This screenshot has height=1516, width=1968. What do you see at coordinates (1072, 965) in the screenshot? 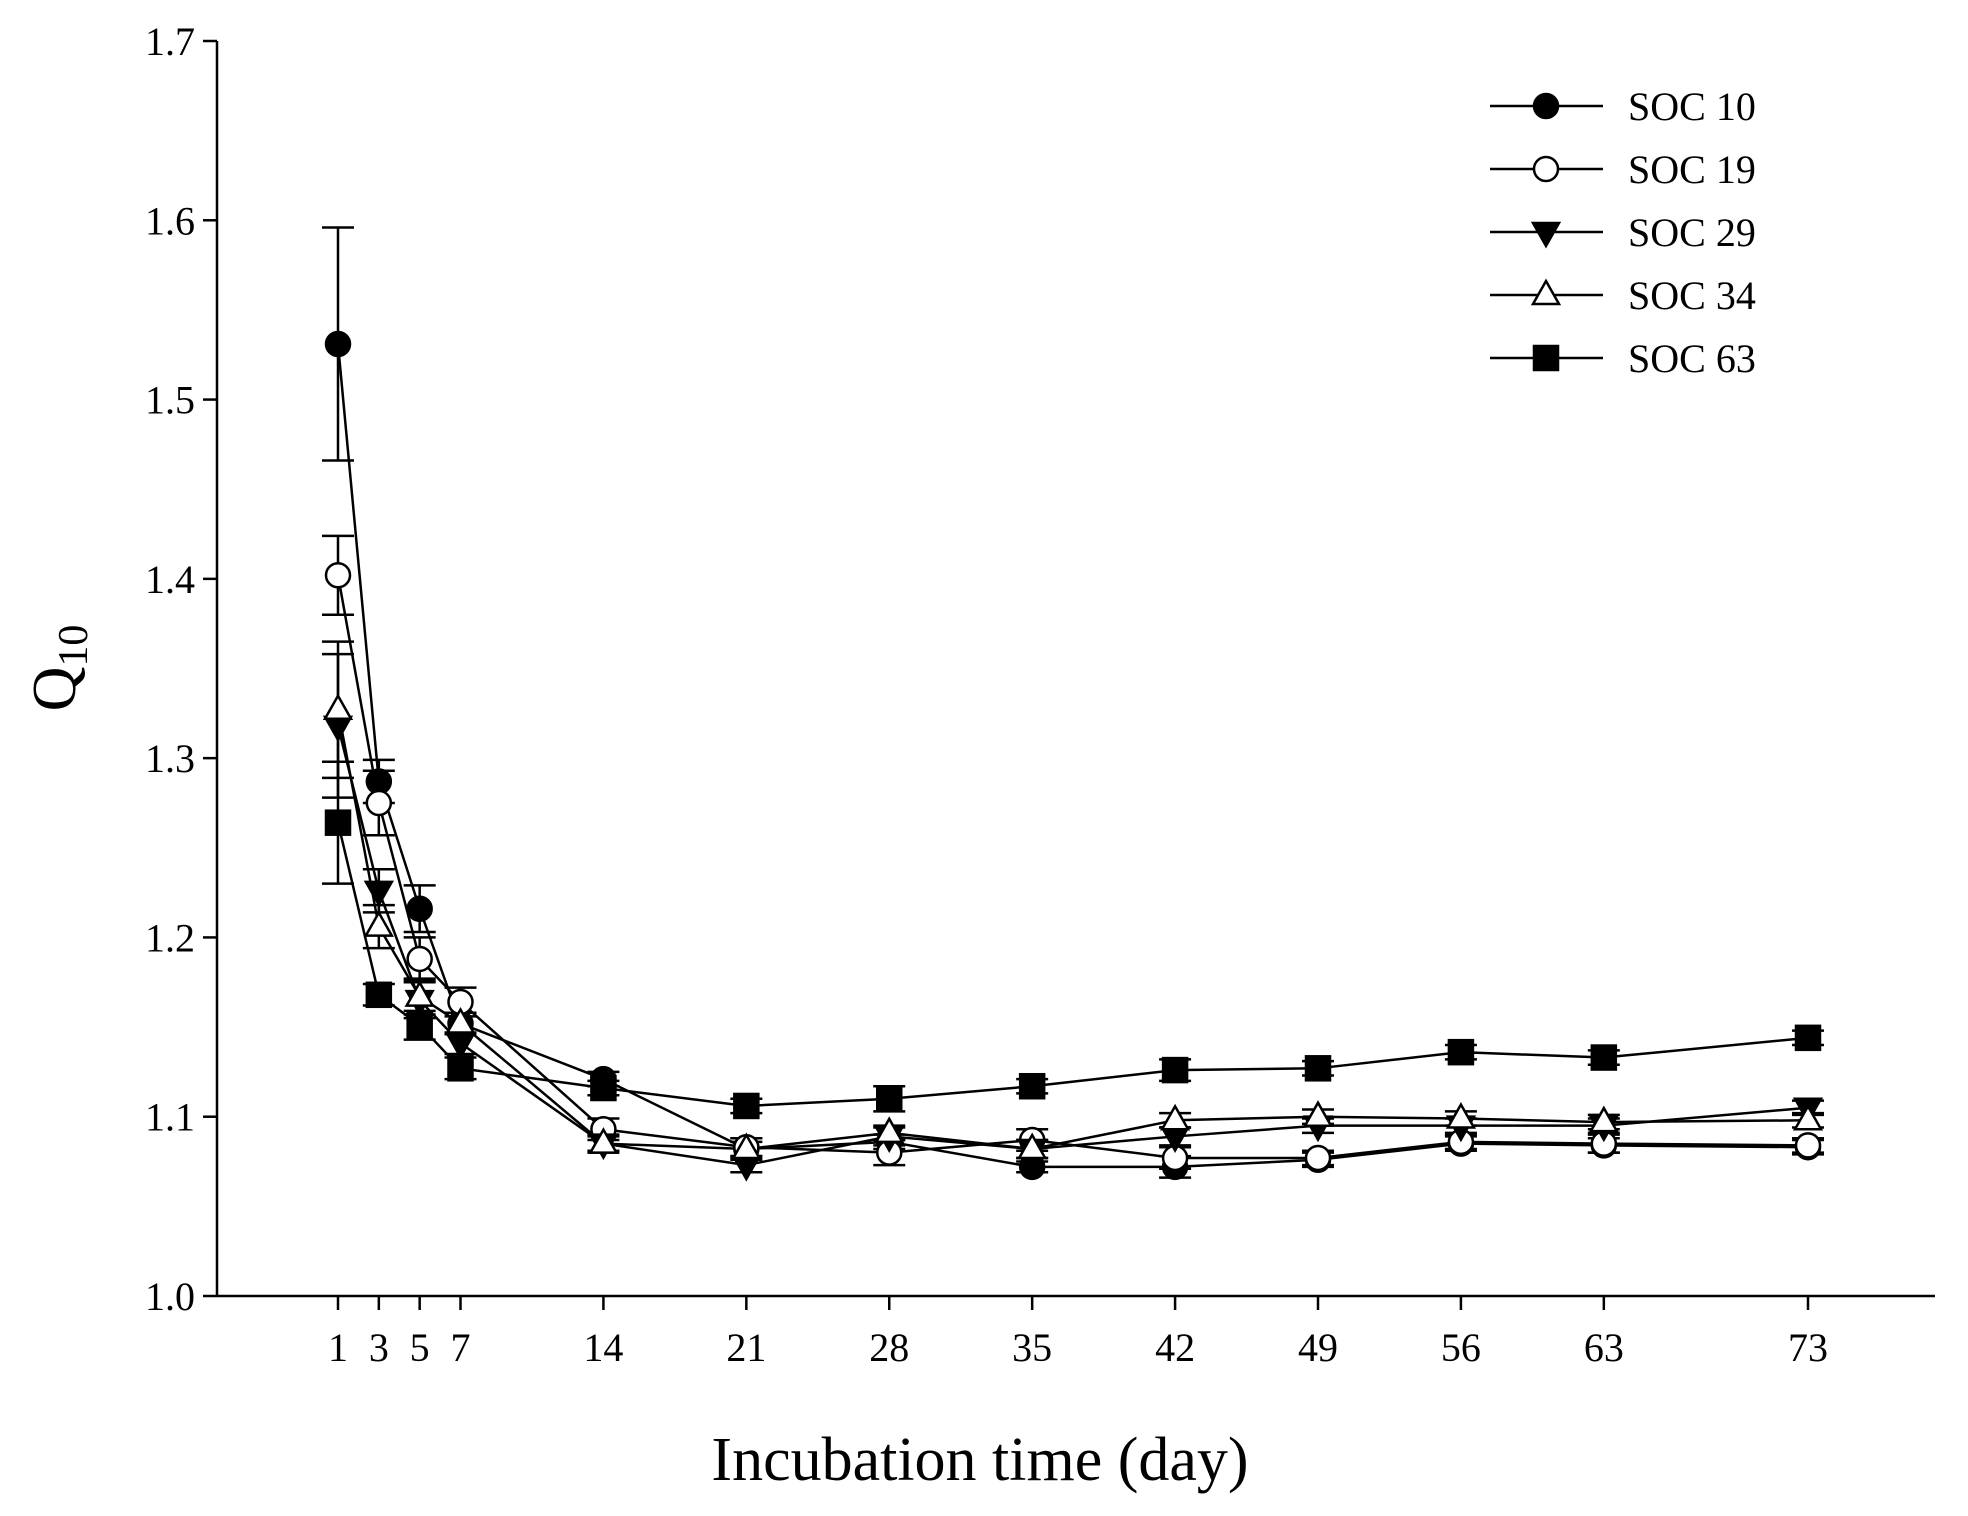
I see `soc-63-line` at bounding box center [1072, 965].